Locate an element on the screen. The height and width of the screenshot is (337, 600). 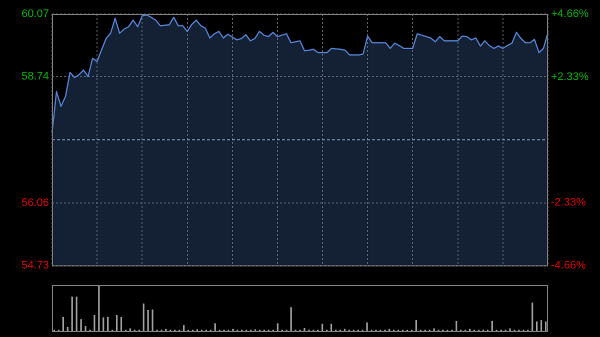
y2-tick-label: -2.33% is located at coordinates (568, 202).